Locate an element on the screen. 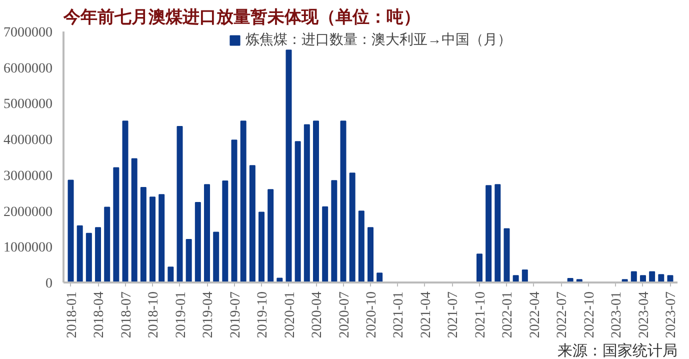 Image resolution: width=689 pixels, height=359 pixels. x-tick-label: 2022-04 is located at coordinates (535, 314).